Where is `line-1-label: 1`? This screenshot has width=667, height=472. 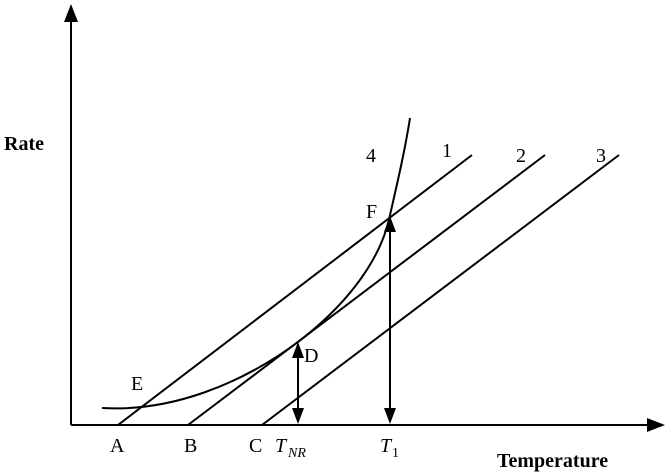 line-1-label: 1 is located at coordinates (447, 151).